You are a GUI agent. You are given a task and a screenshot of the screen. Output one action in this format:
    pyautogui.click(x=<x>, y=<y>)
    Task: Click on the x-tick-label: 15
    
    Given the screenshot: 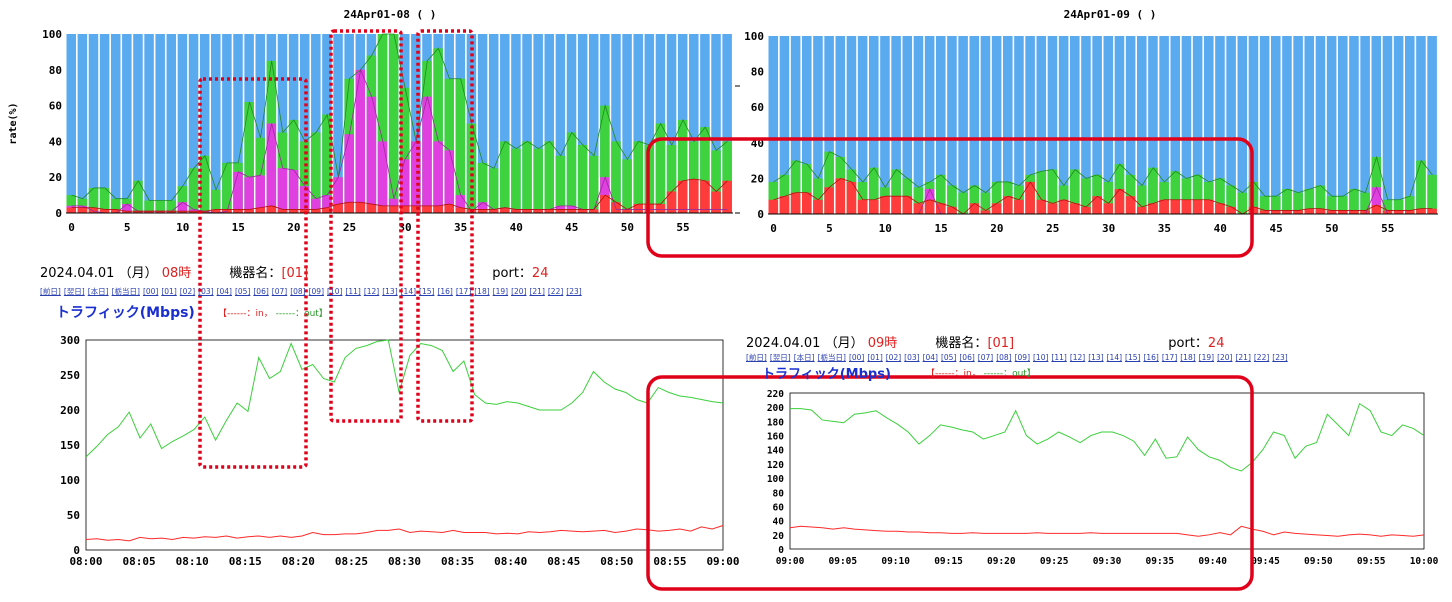 What is the action you would take?
    pyautogui.click(x=238, y=227)
    